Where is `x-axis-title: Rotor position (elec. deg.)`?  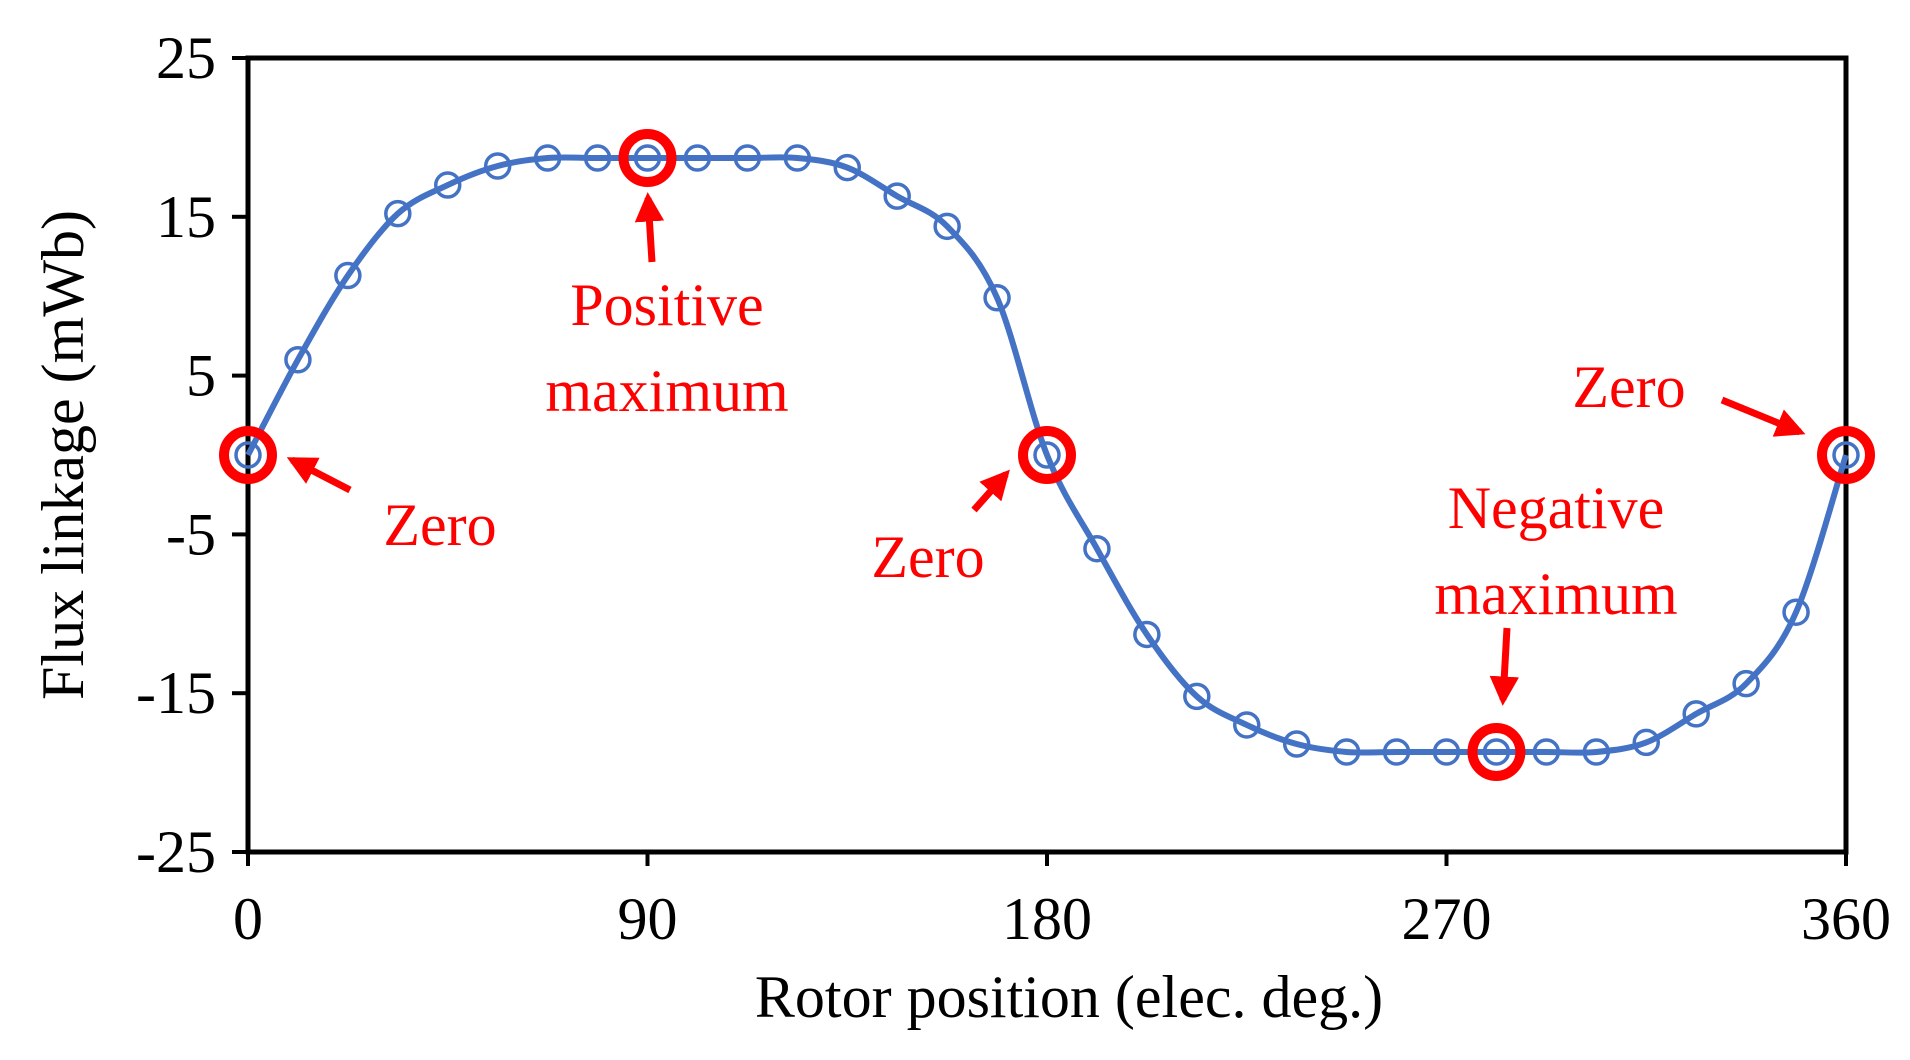 x-axis-title: Rotor position (elec. deg.) is located at coordinates (1069, 997).